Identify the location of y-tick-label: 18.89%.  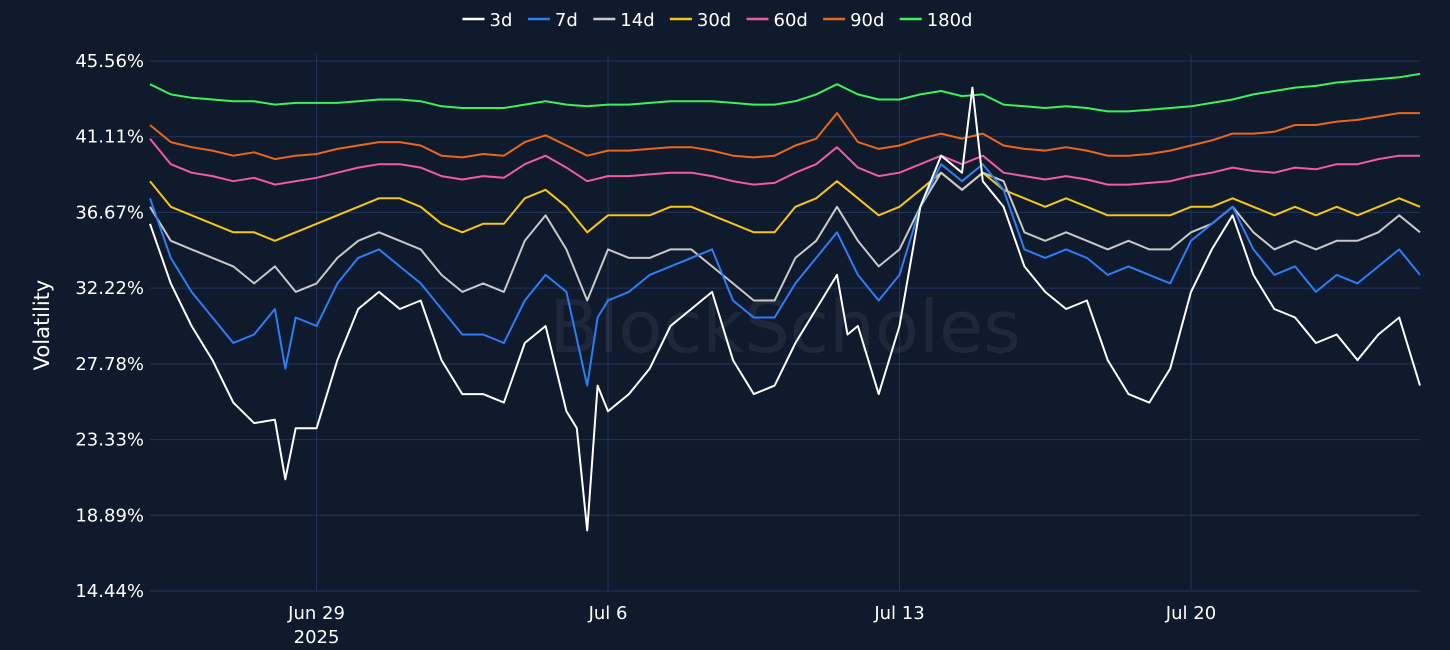
(109, 515).